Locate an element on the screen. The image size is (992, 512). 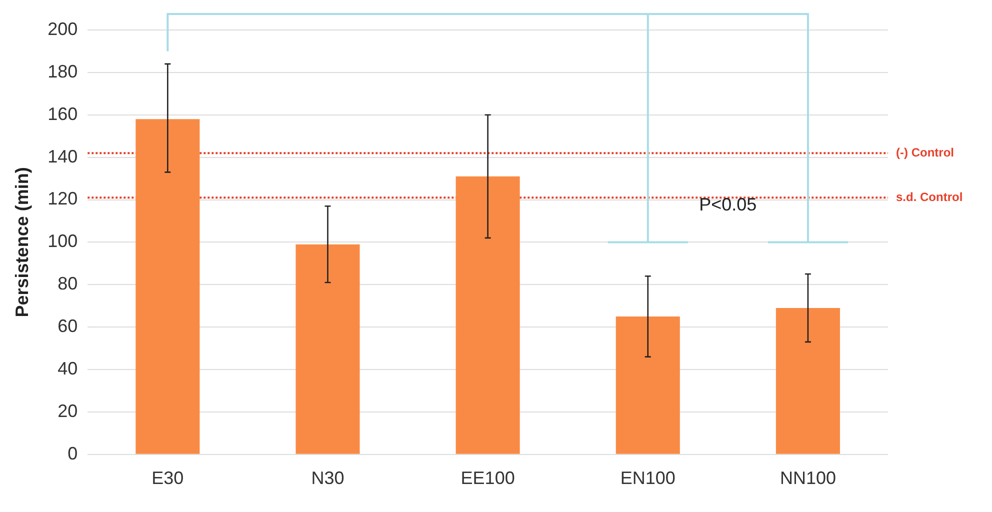
annotation: P<0.05 is located at coordinates (728, 204).